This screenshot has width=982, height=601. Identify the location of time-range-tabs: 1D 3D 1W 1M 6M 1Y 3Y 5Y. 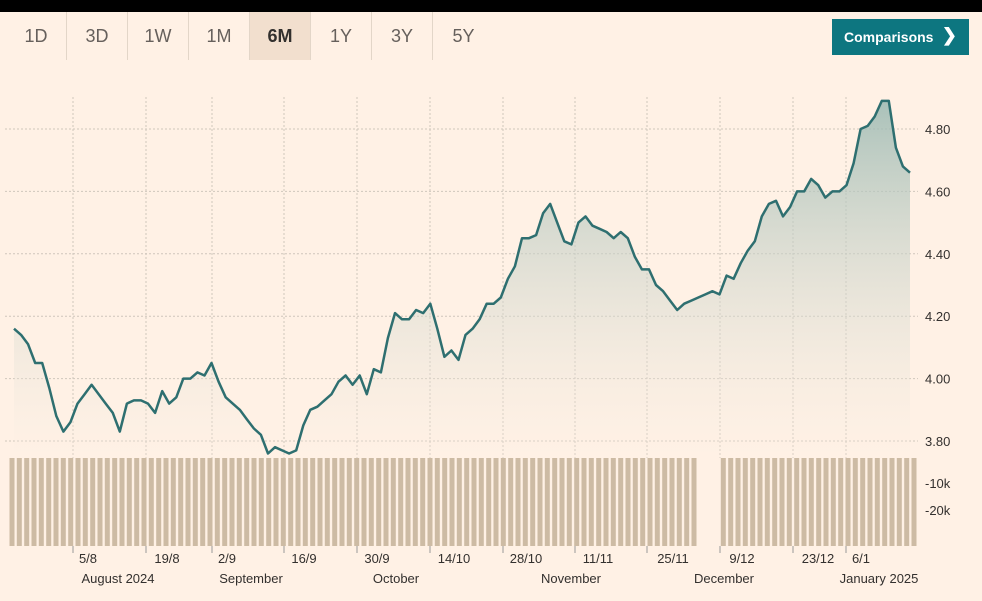
(250, 36).